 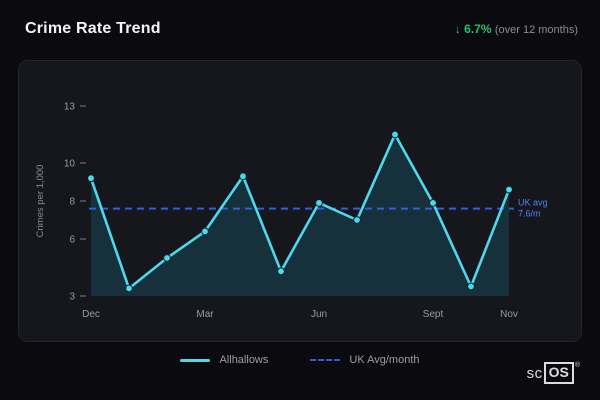 I want to click on y-tick-label: 8, so click(x=72, y=202).